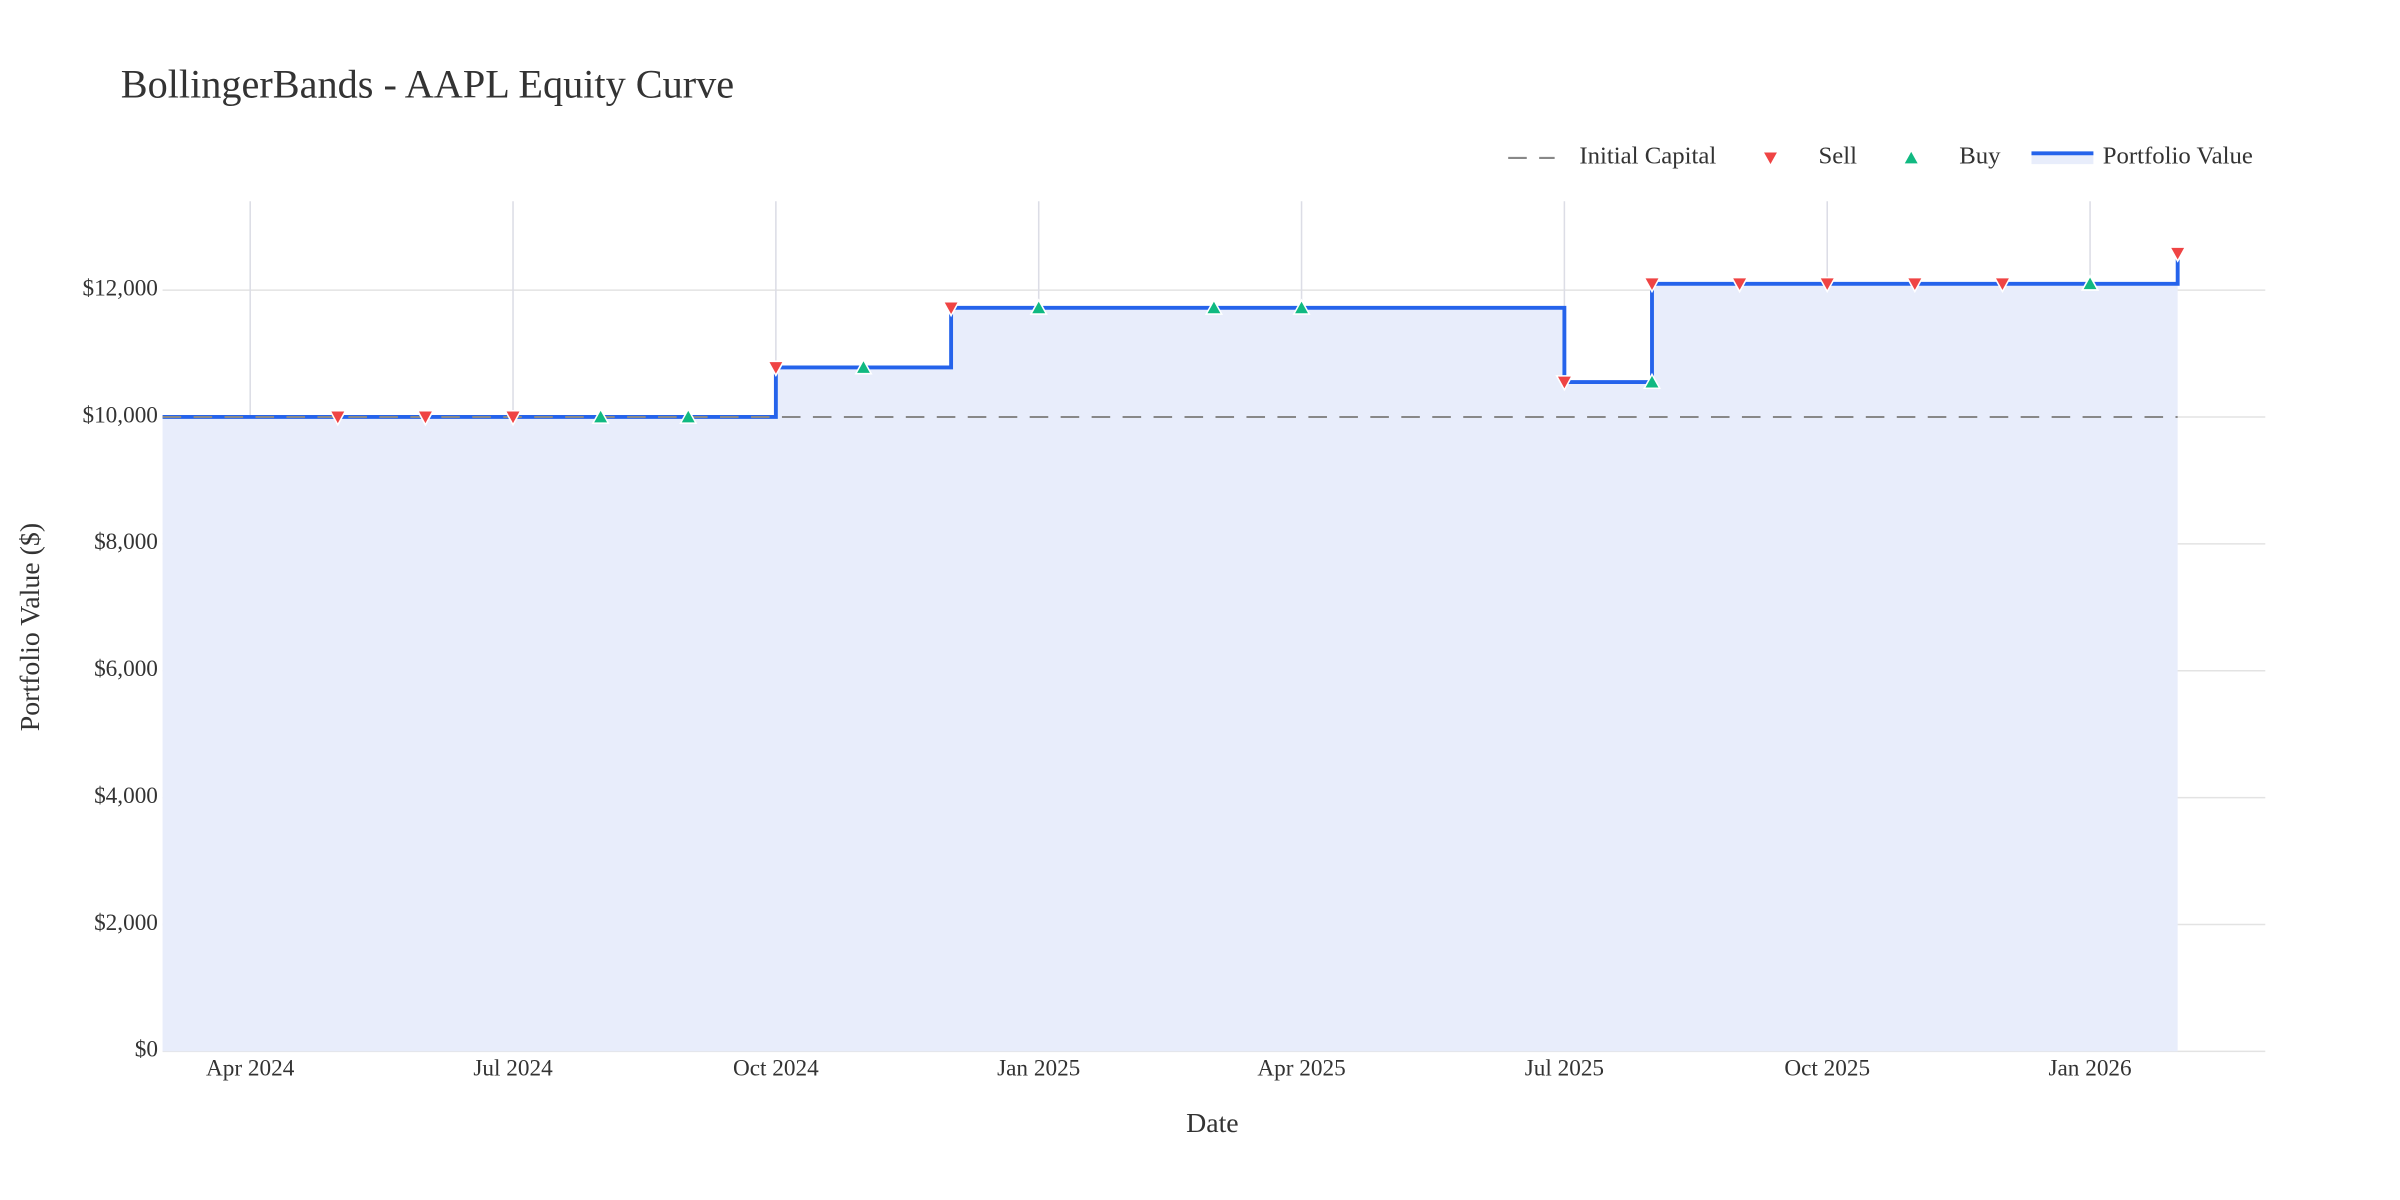  I want to click on legend-item: Buy, so click(1951, 156).